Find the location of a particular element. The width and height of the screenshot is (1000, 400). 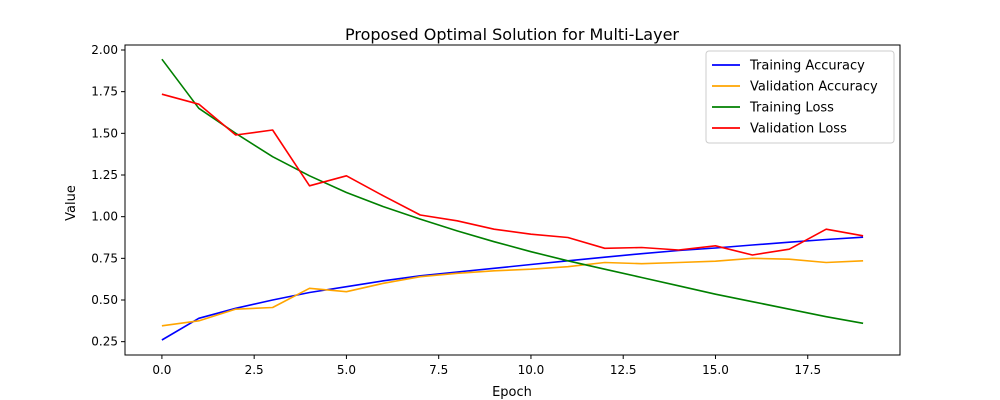

y-tick-label: 1.75 is located at coordinates (104, 92).